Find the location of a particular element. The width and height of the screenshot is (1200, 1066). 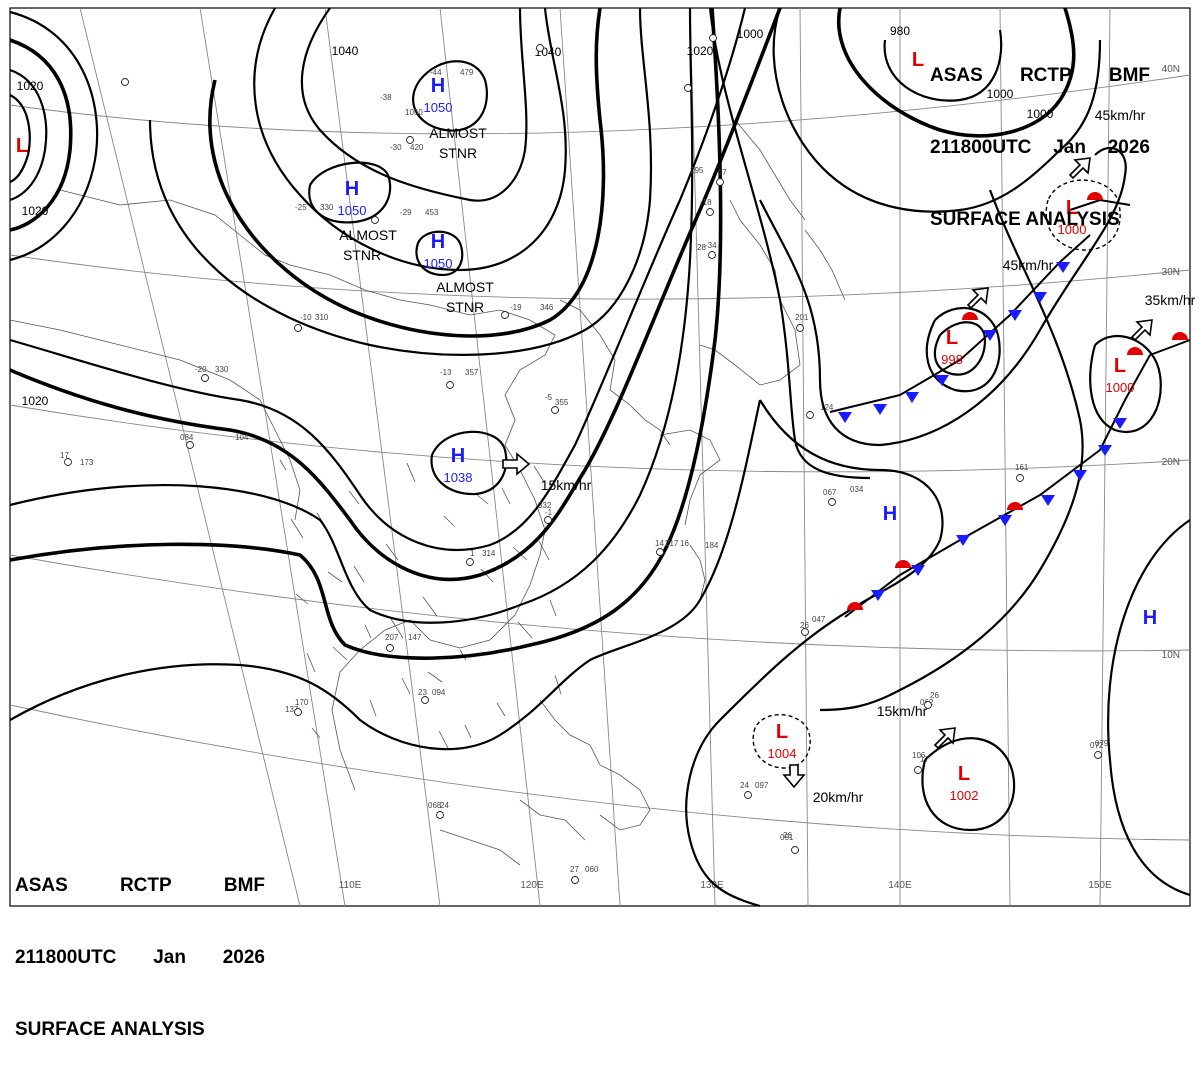

station-value: 14 is located at coordinates (659, 543).